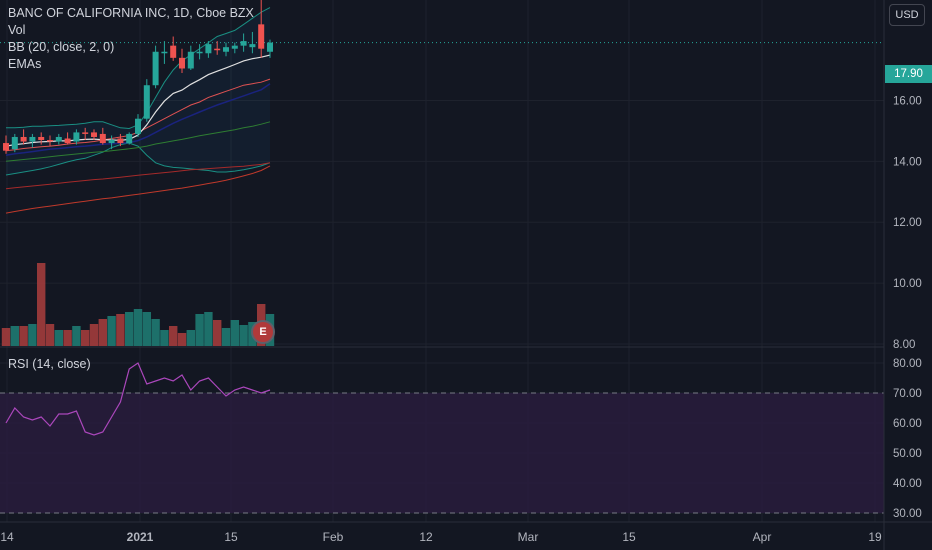  Describe the element at coordinates (263, 332) in the screenshot. I see `earnings-marker: E` at that location.